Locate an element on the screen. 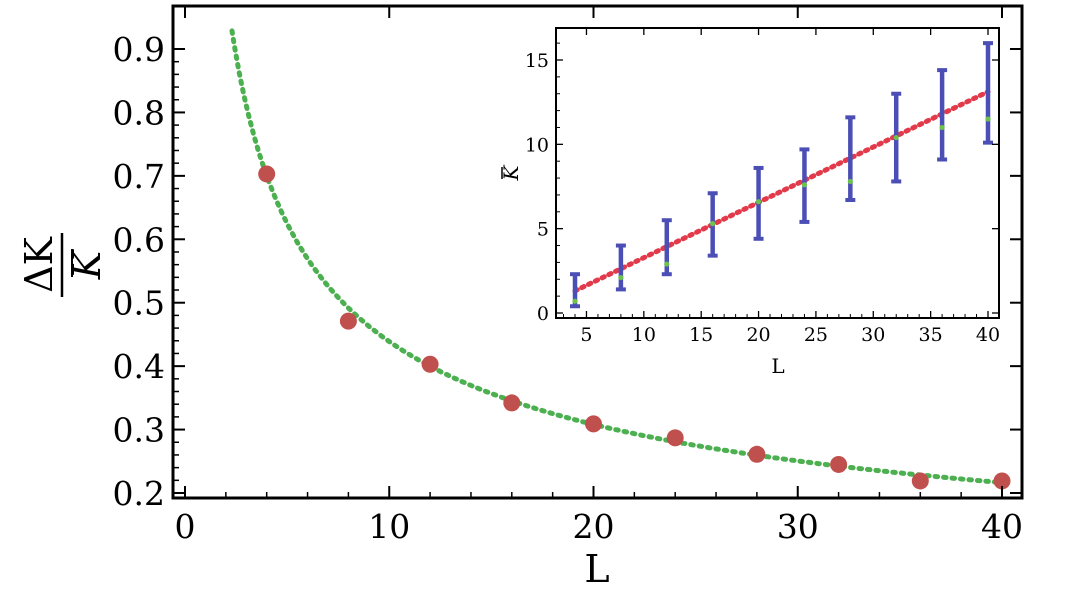 This screenshot has height=593, width=1080. main-x-tick-labels: 0 10 20 30 40 is located at coordinates (599, 526).